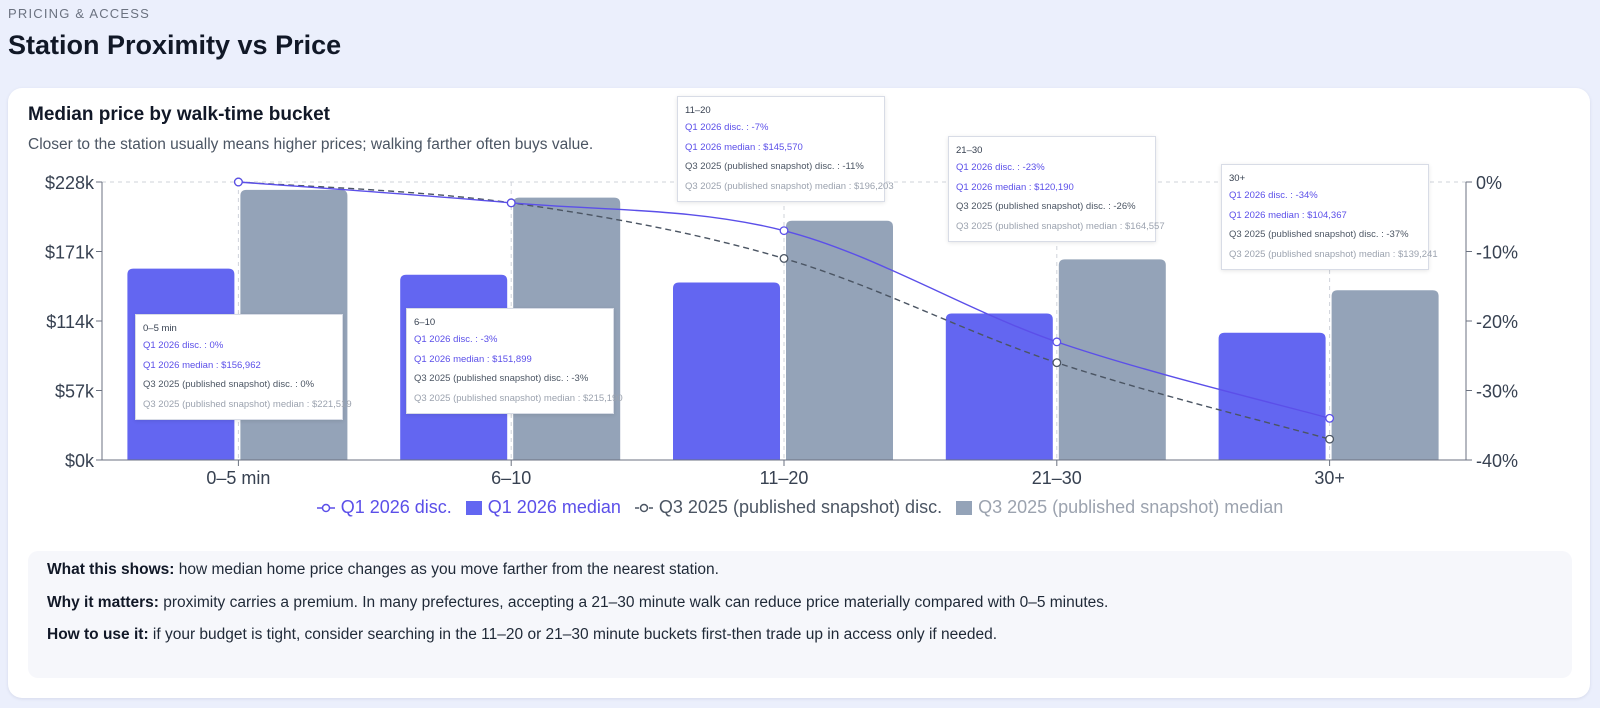  What do you see at coordinates (727, 127) in the screenshot?
I see `tooltip-row: Q1 2026 disc. : -7%` at bounding box center [727, 127].